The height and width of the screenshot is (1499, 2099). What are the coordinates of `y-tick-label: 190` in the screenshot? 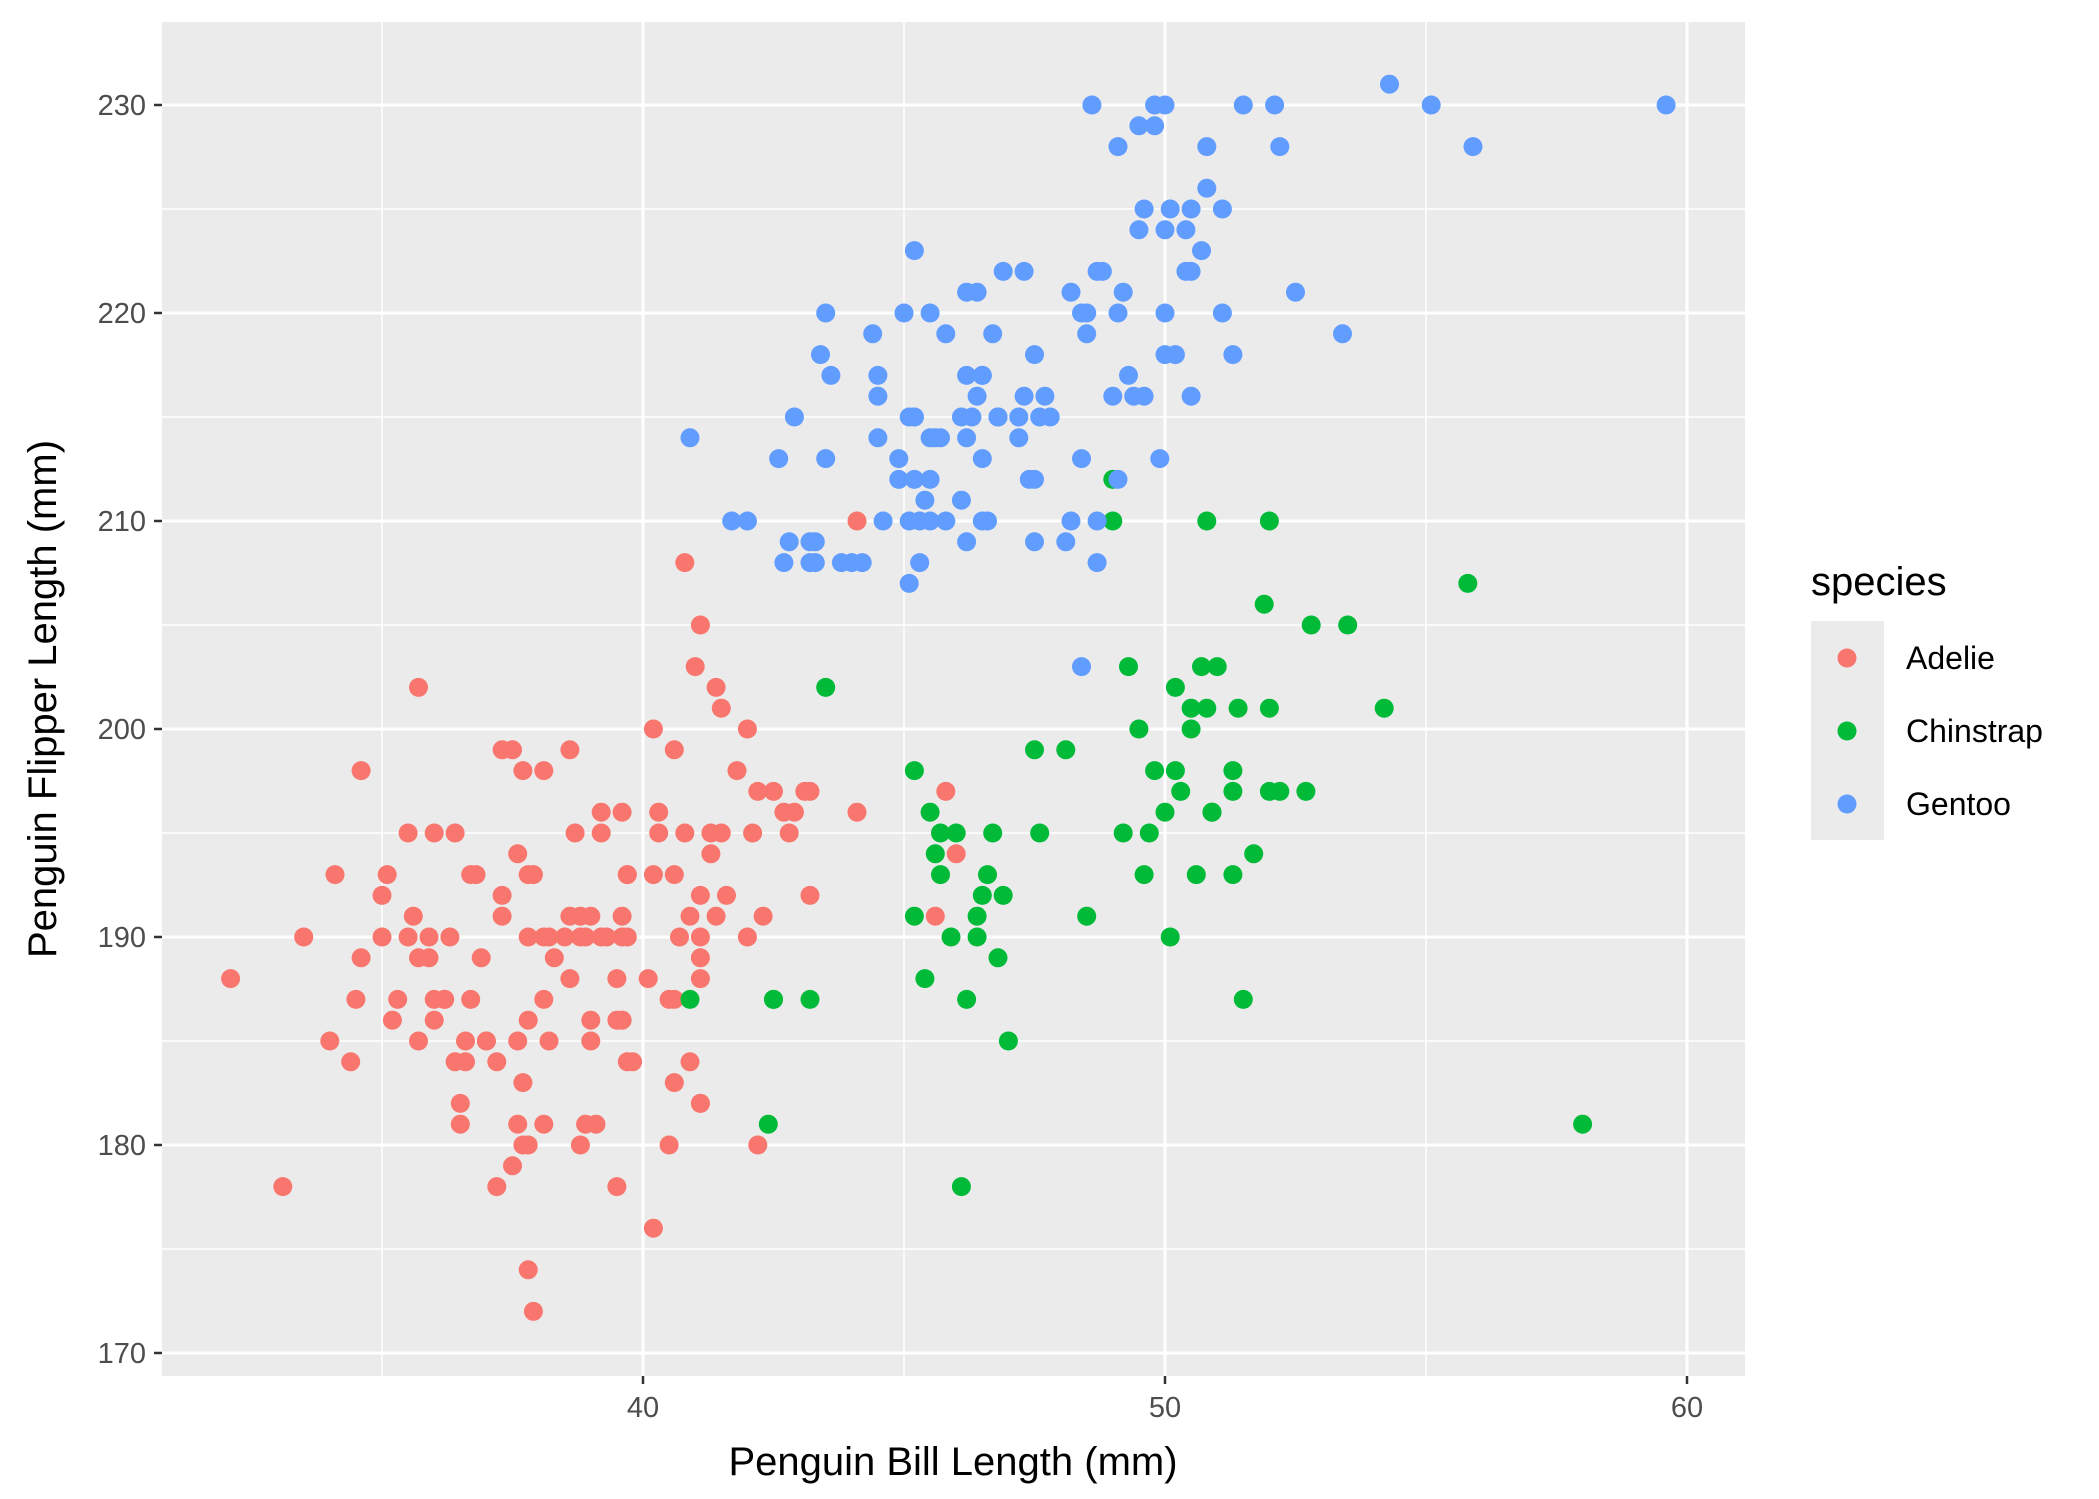 It's located at (122, 938).